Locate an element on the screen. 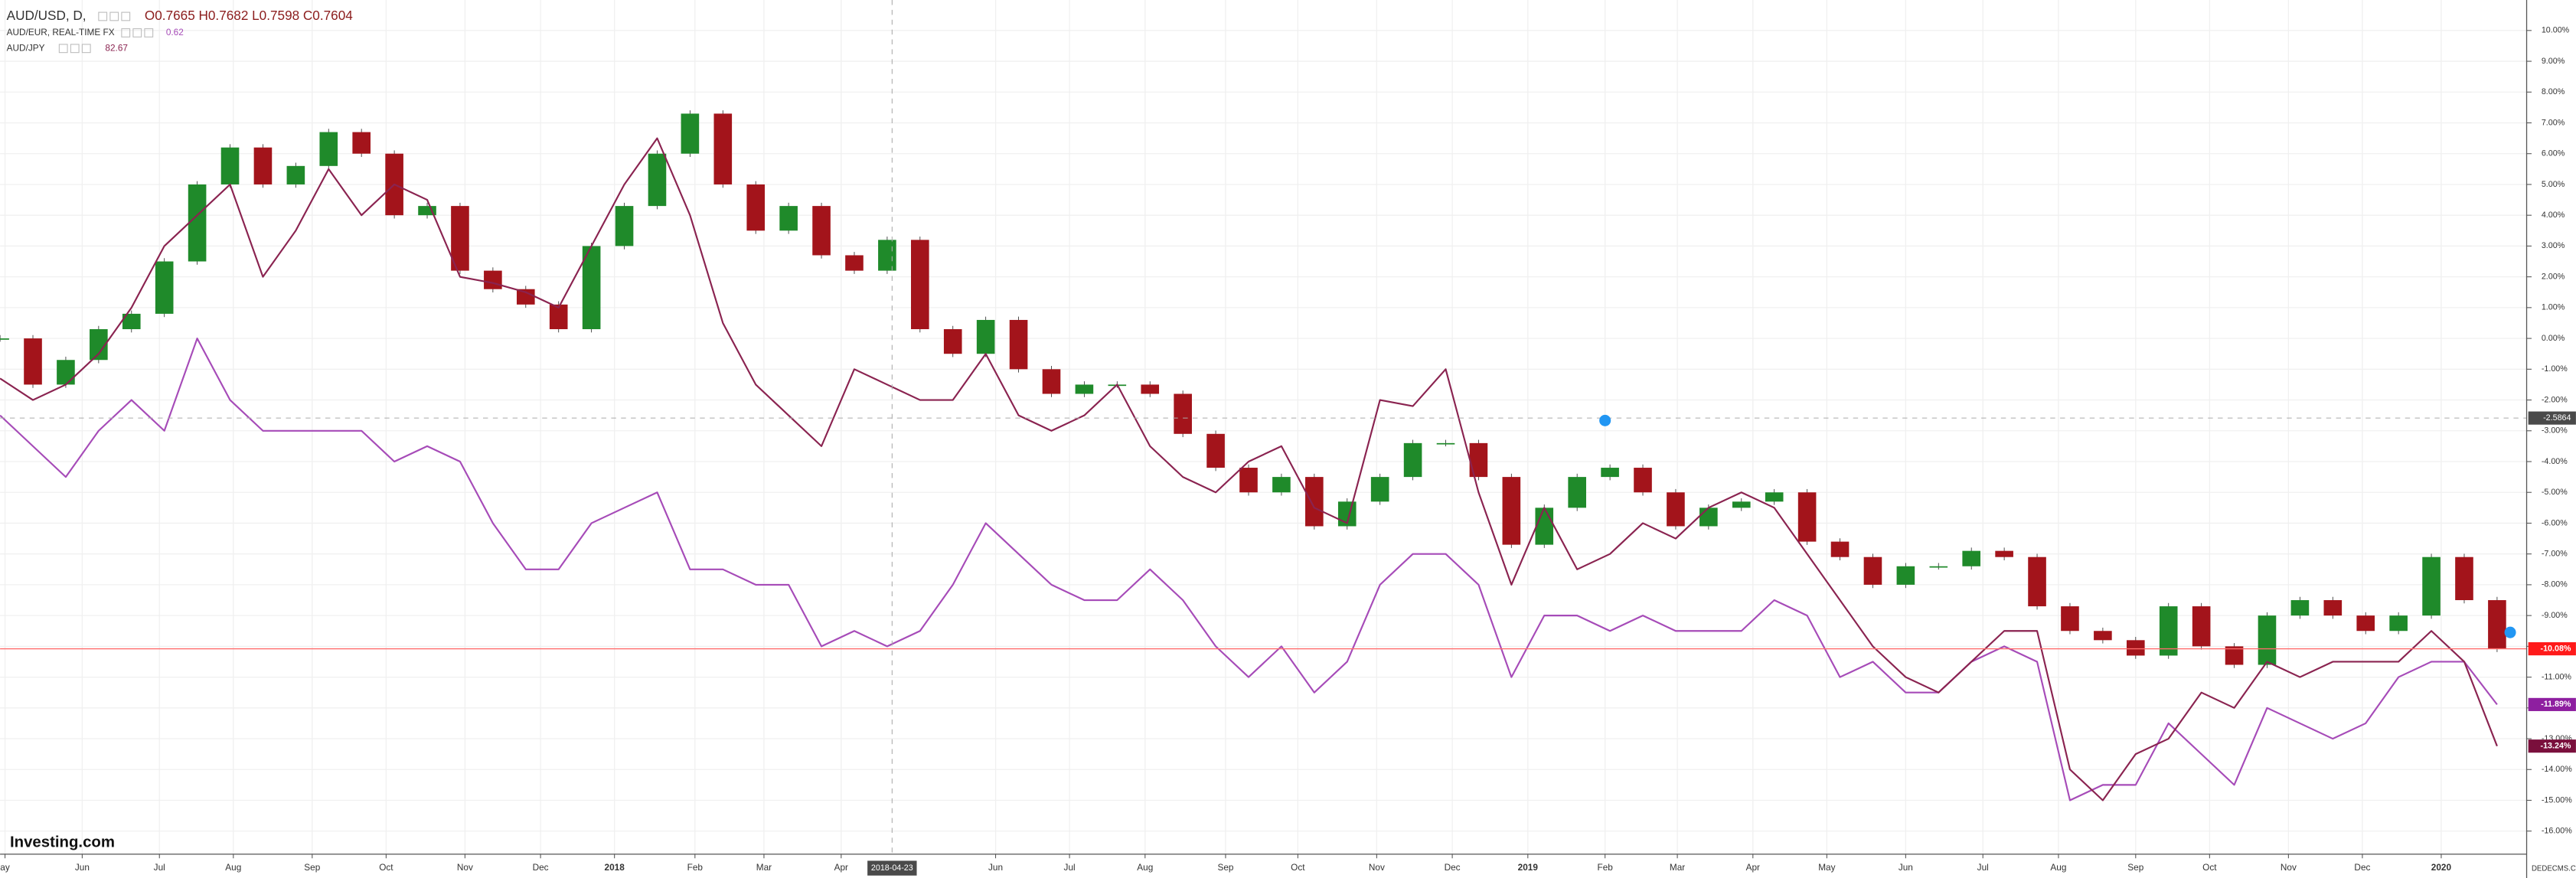 The height and width of the screenshot is (878, 2576). crosshair-x-box is located at coordinates (892, 868).